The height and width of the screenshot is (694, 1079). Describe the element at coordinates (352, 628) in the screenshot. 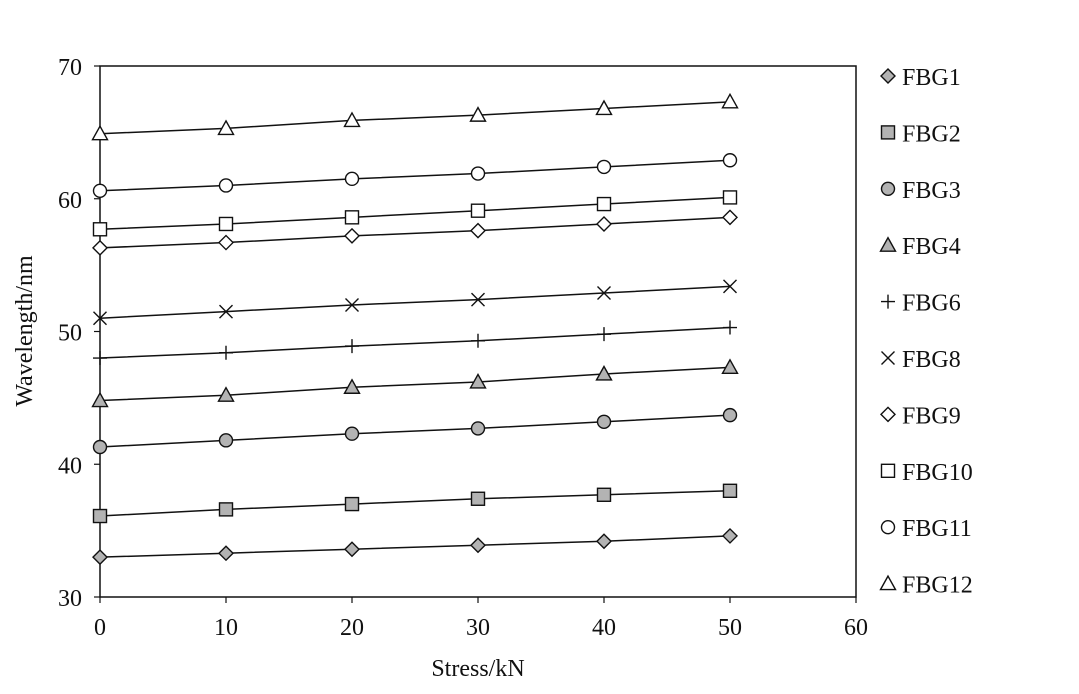

I see `x-tick-label: 20` at that location.